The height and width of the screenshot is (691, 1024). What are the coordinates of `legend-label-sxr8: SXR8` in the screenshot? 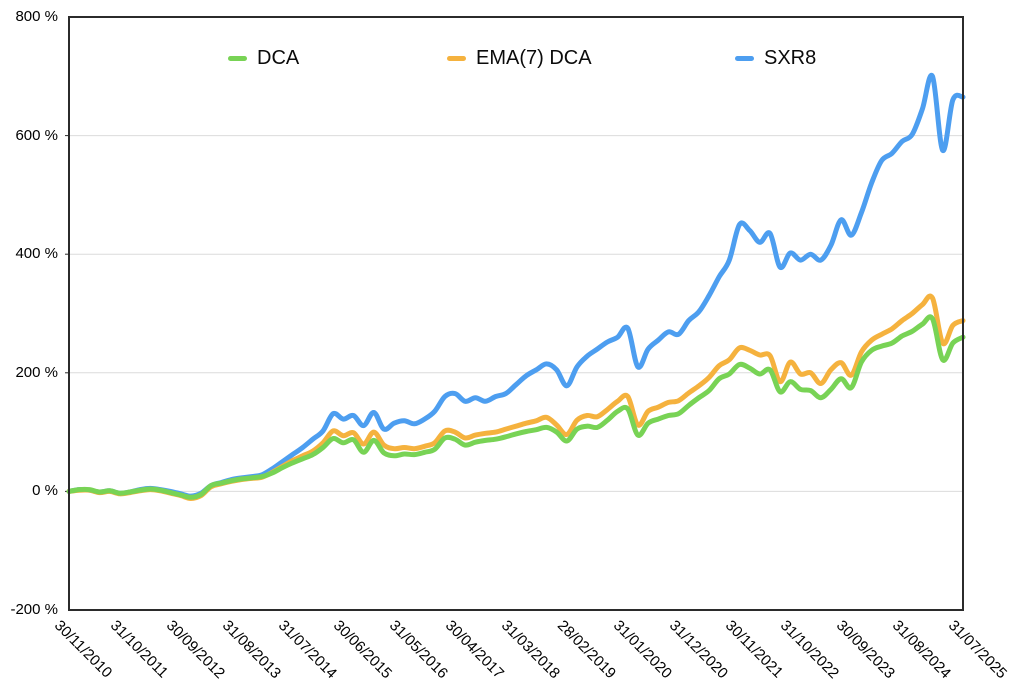 It's located at (790, 58).